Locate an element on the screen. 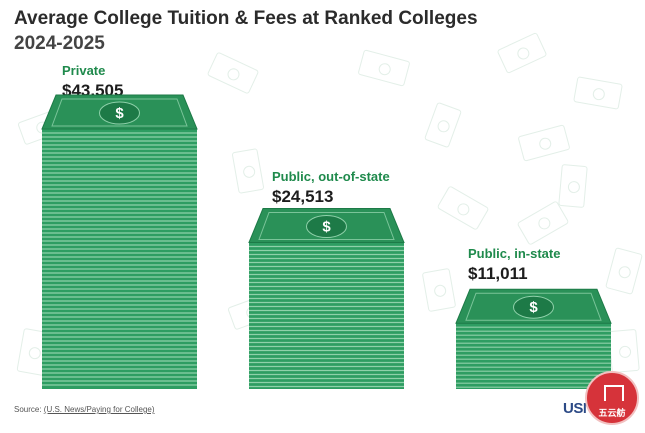  bar-public-out-of-state: $ is located at coordinates (326, 298).